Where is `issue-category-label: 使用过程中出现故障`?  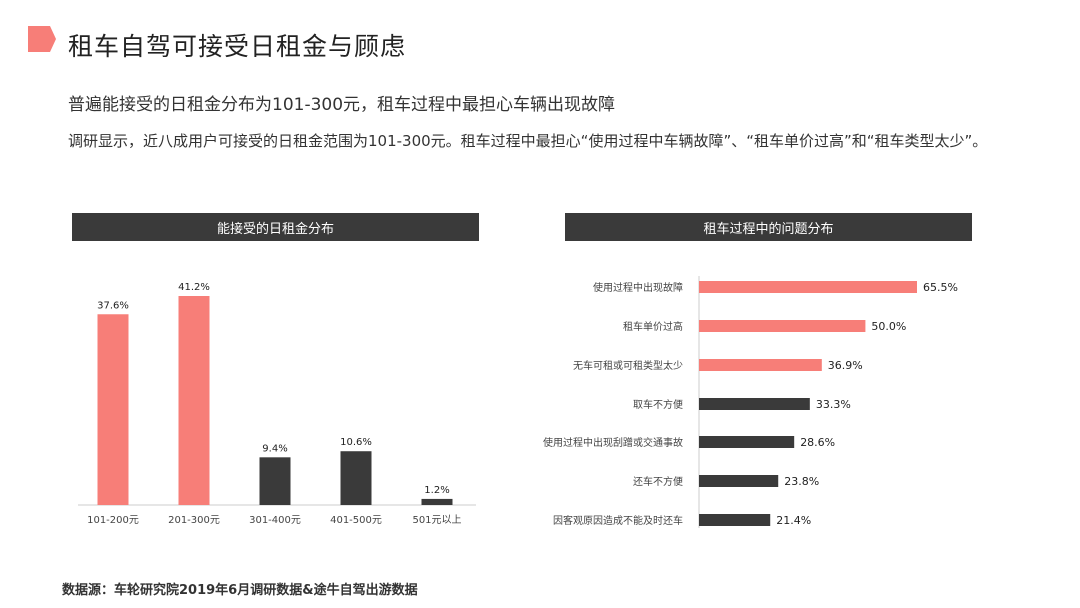
issue-category-label: 使用过程中出现故障 is located at coordinates (638, 287).